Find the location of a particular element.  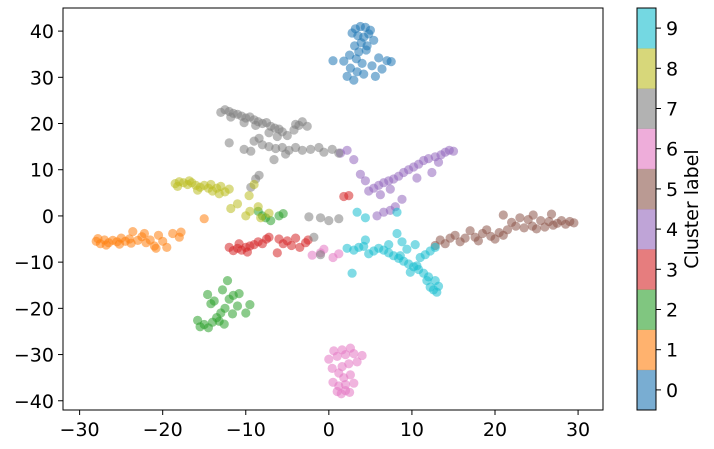

y-tick-label: 30 is located at coordinates (42, 78).